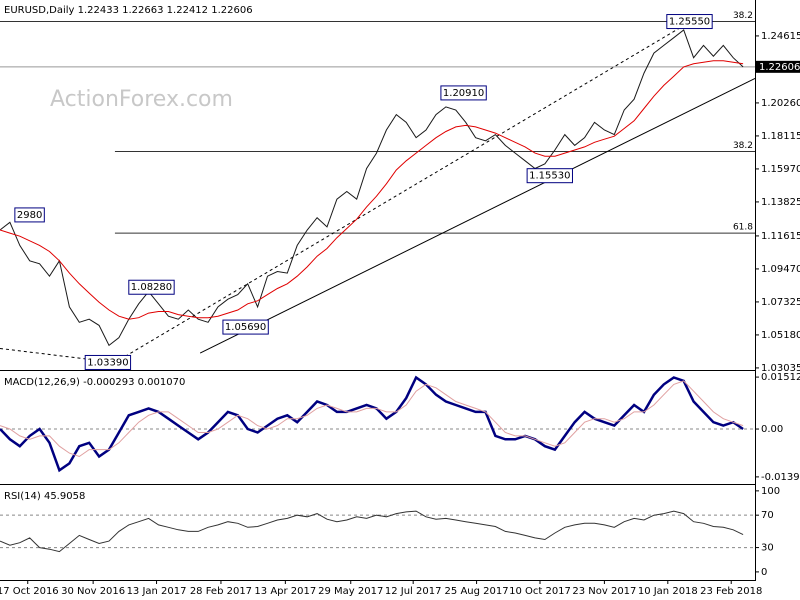 This screenshot has width=800, height=600. I want to click on y-tick-label: 0.01512, so click(780, 377).